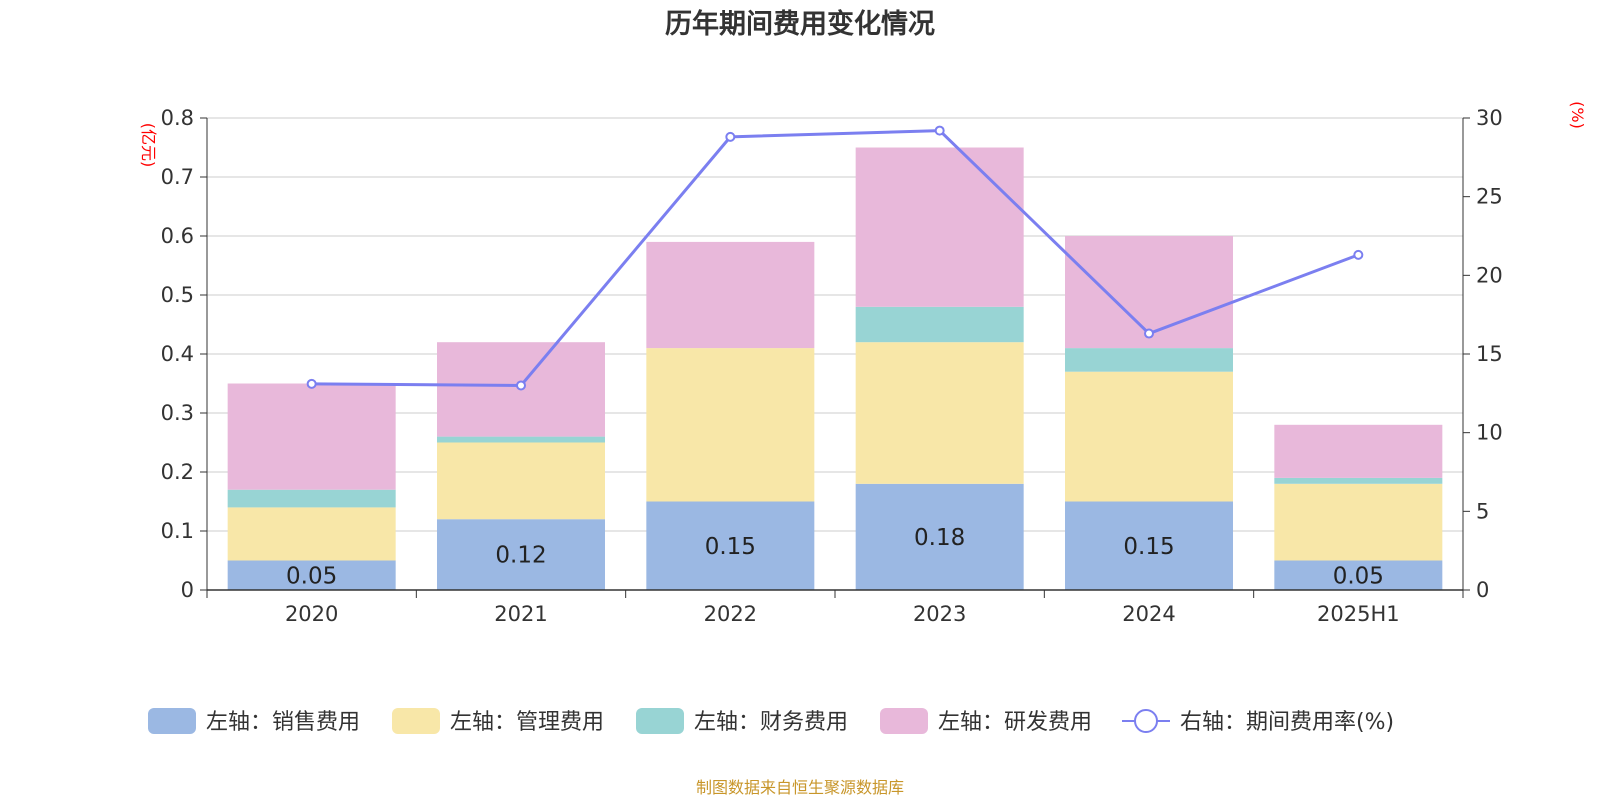 The image size is (1600, 800). Describe the element at coordinates (1489, 433) in the screenshot. I see `right-tick-label: 10` at that location.